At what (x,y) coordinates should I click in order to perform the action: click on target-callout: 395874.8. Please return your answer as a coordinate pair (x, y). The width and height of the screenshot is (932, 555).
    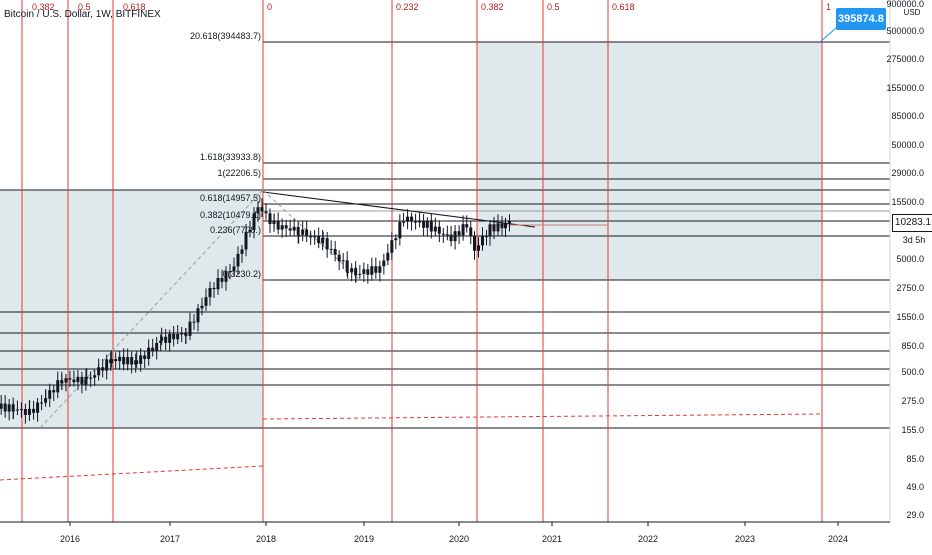
    Looking at the image, I should click on (861, 19).